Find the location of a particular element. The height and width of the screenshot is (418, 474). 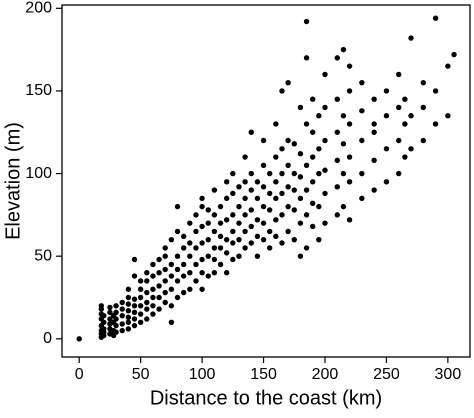

x-tick-label: 0 is located at coordinates (79, 374).